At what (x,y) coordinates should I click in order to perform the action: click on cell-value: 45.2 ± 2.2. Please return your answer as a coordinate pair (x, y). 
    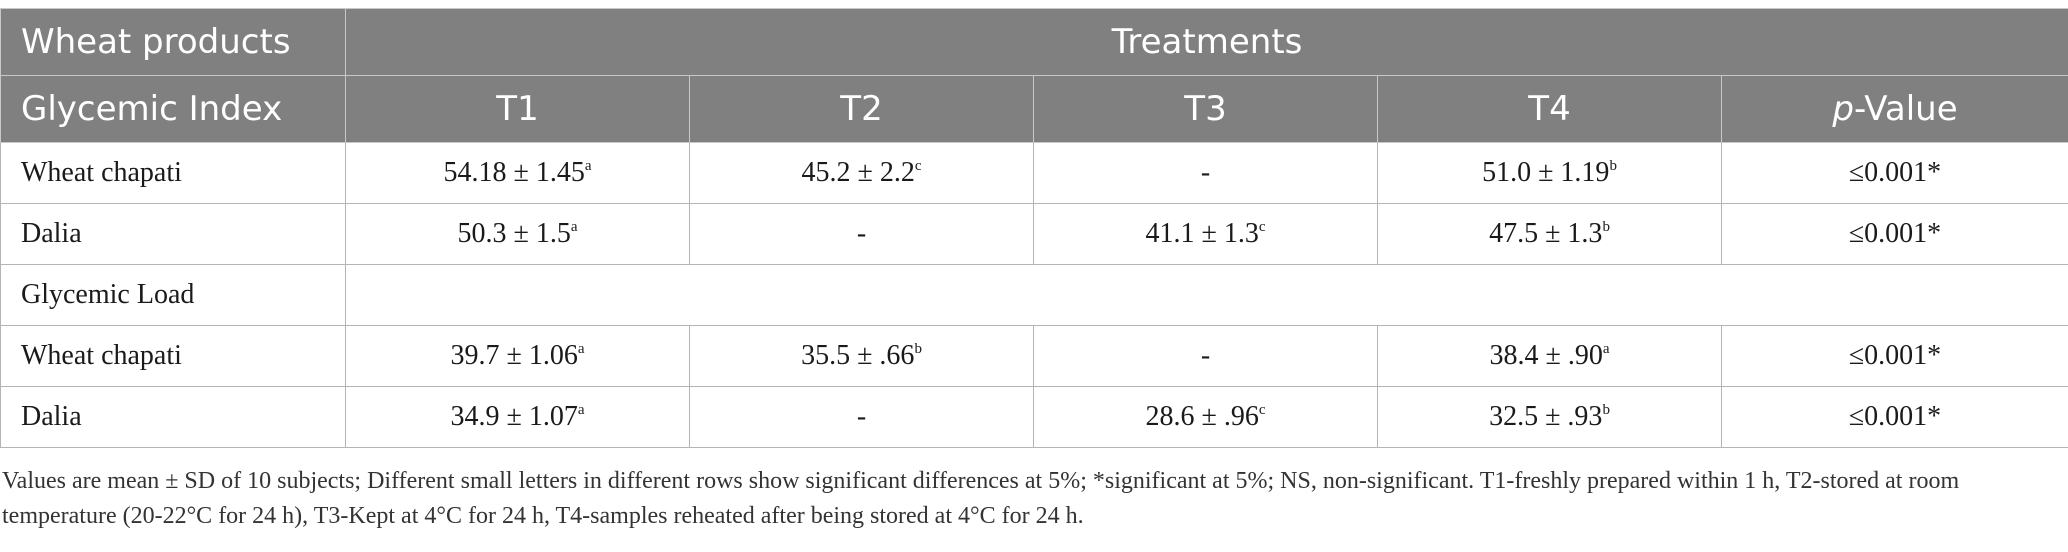
    Looking at the image, I should click on (858, 172).